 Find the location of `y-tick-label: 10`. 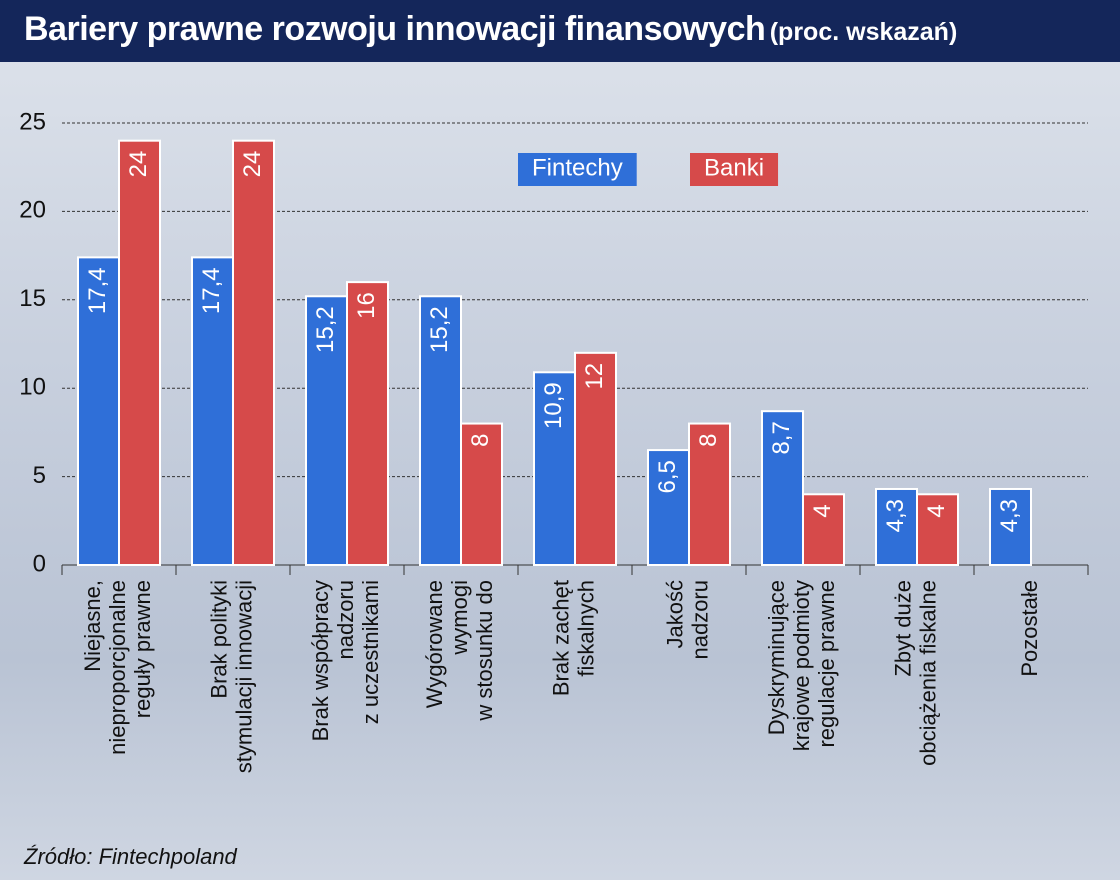

y-tick-label: 10 is located at coordinates (32, 387).